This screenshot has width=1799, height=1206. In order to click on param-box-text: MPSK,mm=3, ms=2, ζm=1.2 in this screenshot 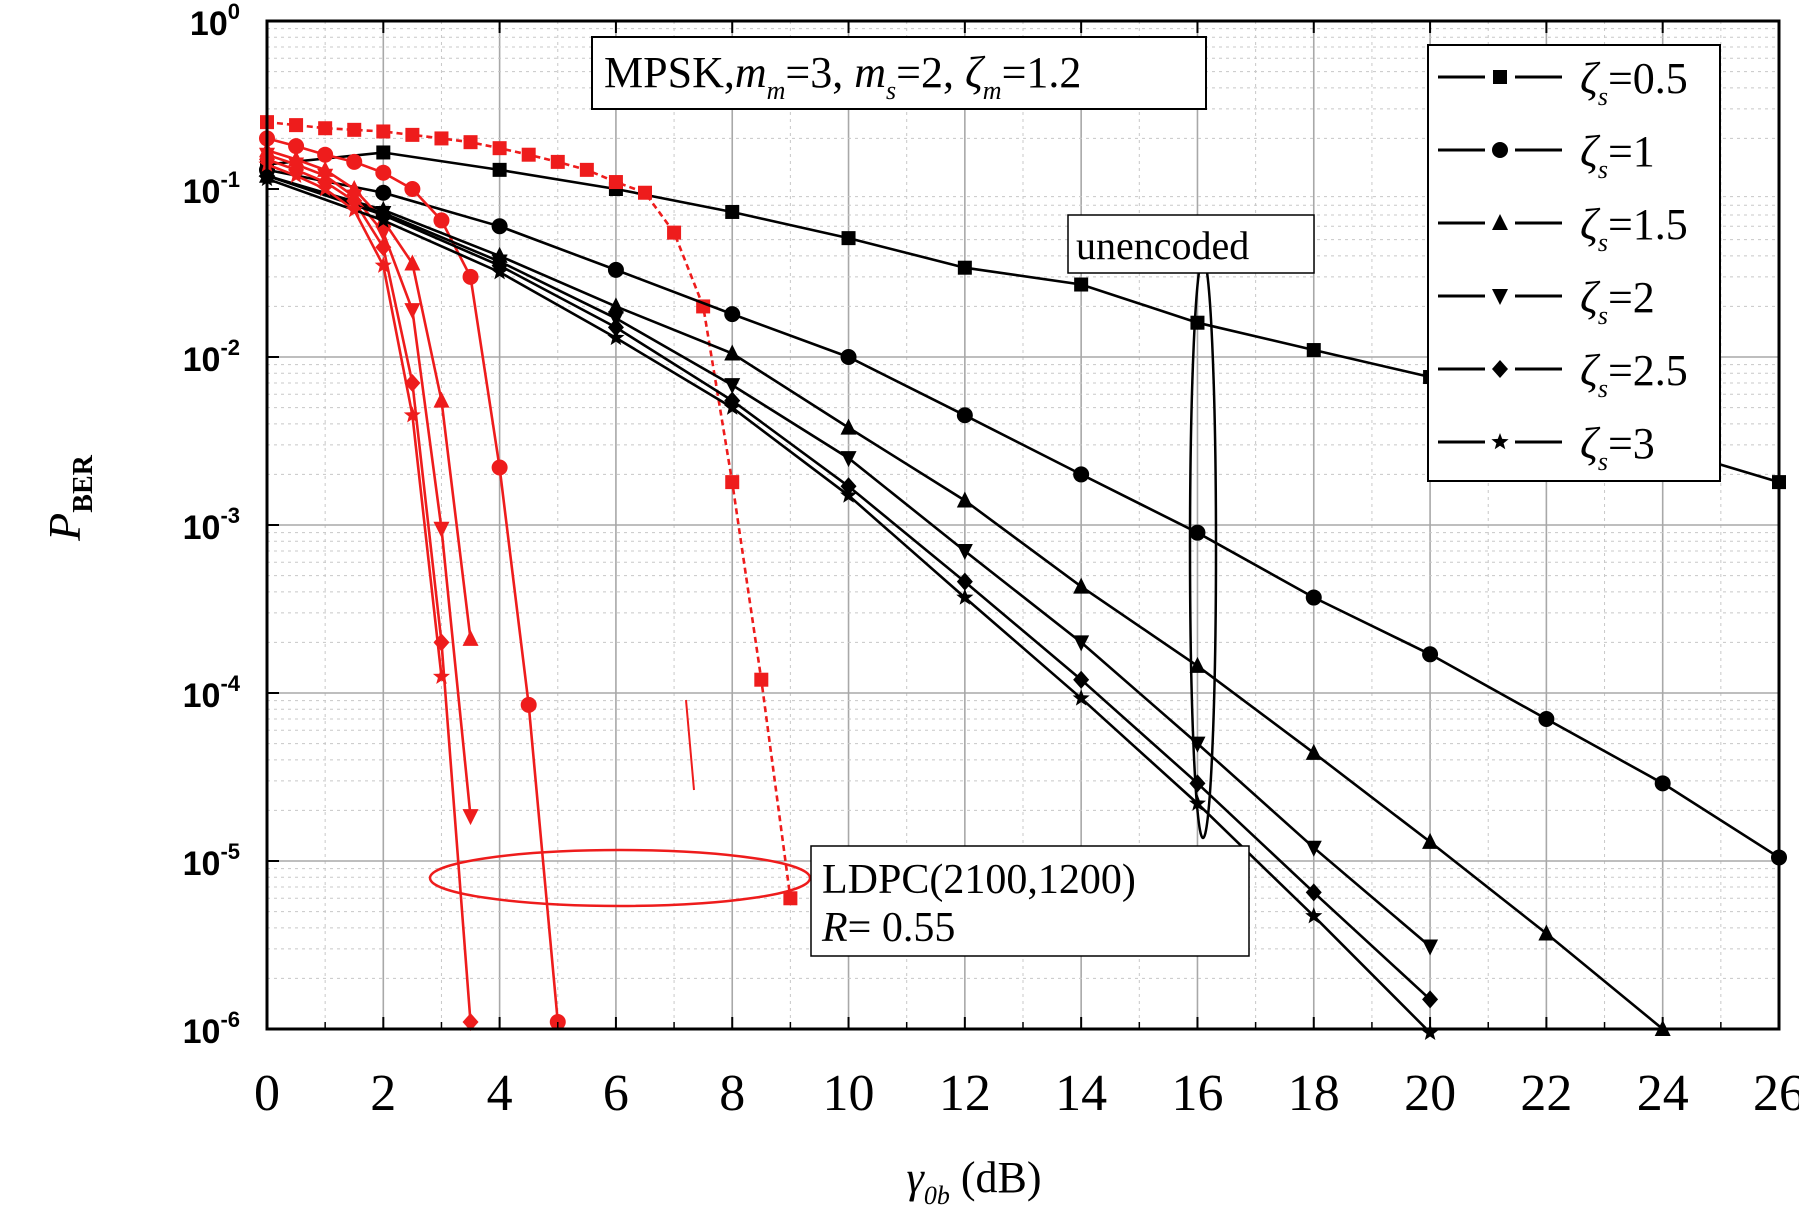, I will do `click(842, 76)`.